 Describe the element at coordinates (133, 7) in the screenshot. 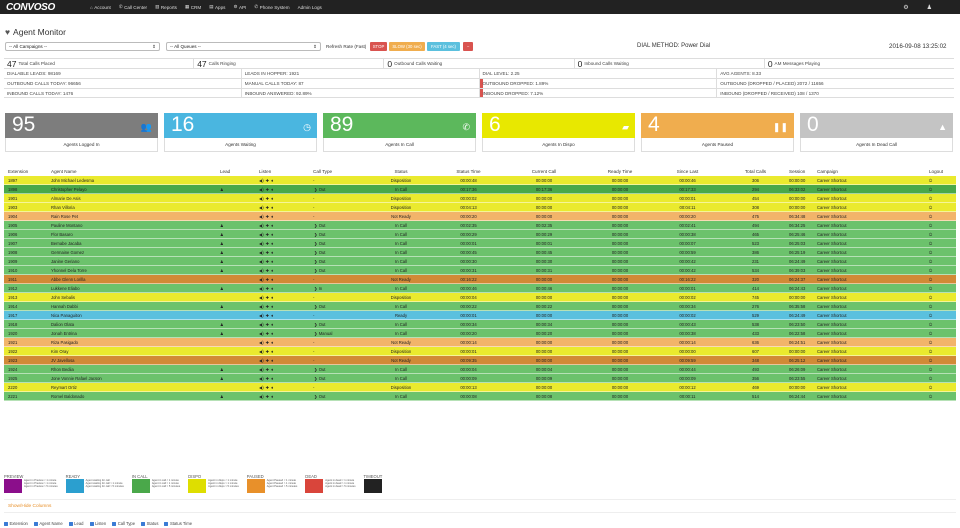

I see `nav-item: ✆ Call Center` at that location.